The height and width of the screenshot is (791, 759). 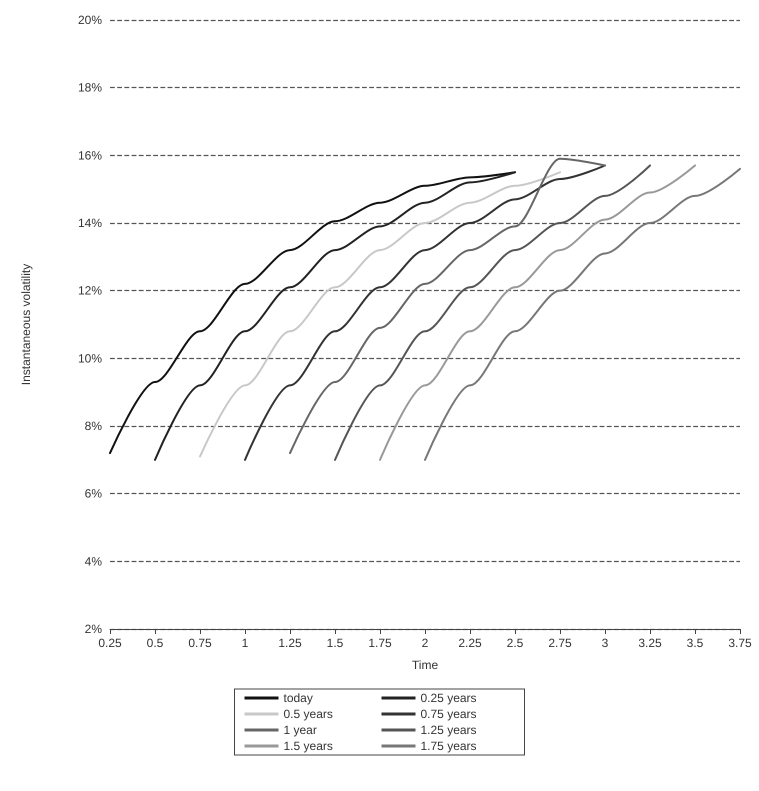 I want to click on legend-label: today, so click(x=298, y=698).